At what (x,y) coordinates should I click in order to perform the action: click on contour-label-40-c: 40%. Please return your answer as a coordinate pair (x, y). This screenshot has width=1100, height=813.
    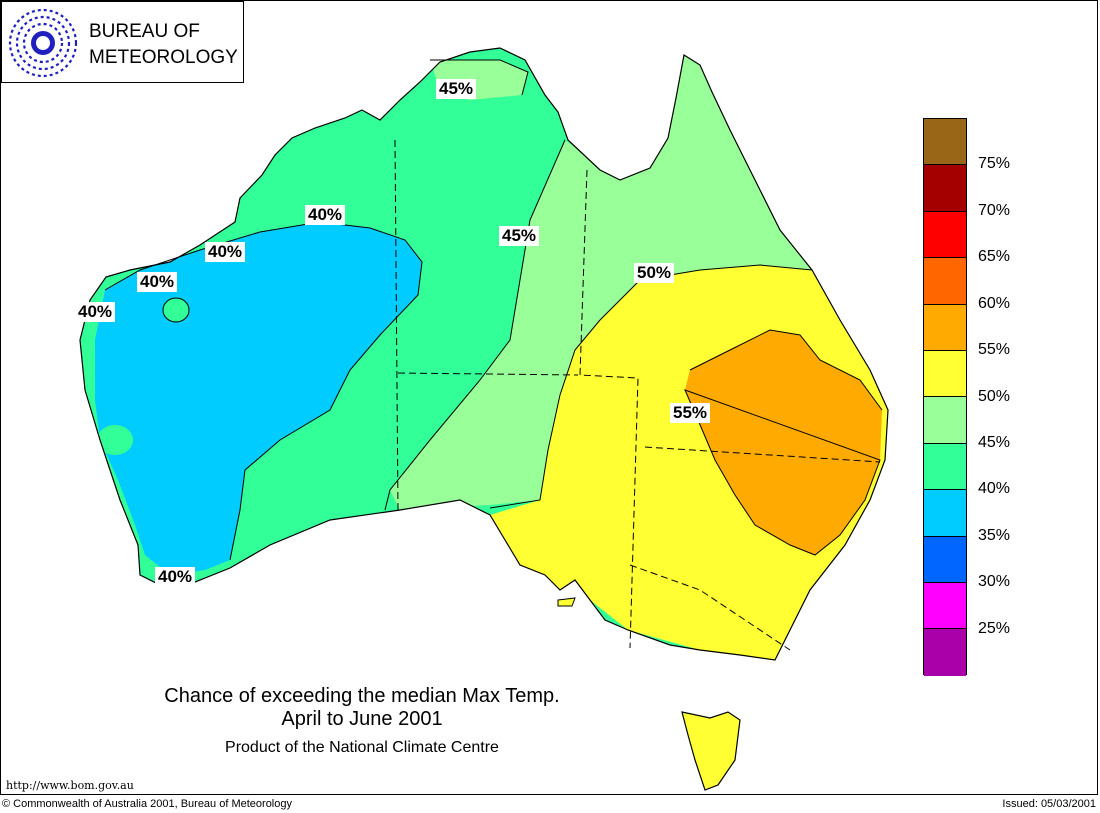
    Looking at the image, I should click on (157, 282).